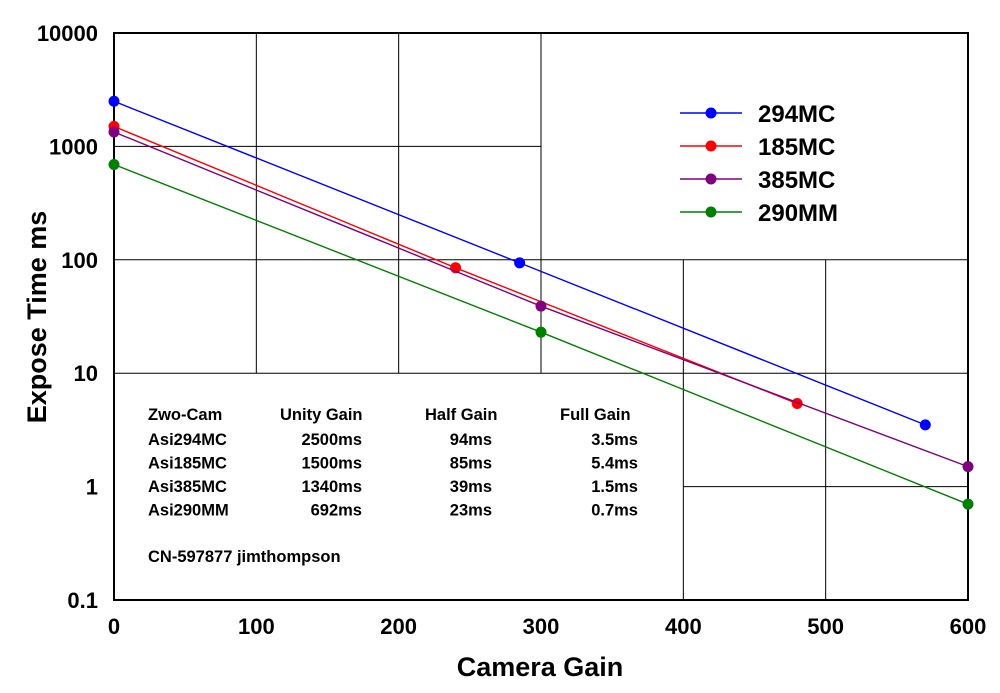  What do you see at coordinates (244, 557) in the screenshot?
I see `credit-text: CN-597877 jimthompson` at bounding box center [244, 557].